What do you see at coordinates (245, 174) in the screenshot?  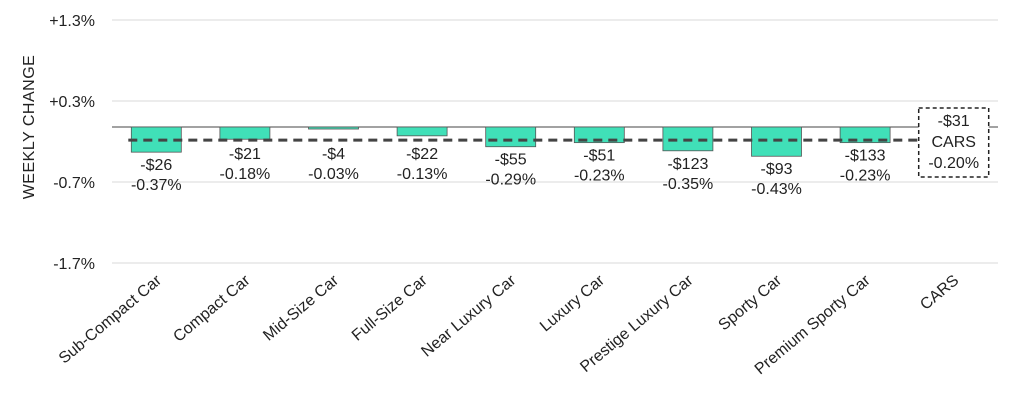 I see `data-label-percent: -0.18%` at bounding box center [245, 174].